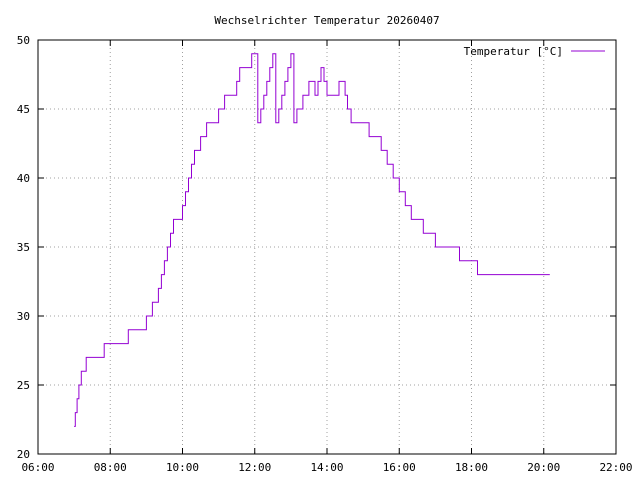 The width and height of the screenshot is (640, 480). Describe the element at coordinates (182, 467) in the screenshot. I see `x-tick-label: 10:00` at that location.